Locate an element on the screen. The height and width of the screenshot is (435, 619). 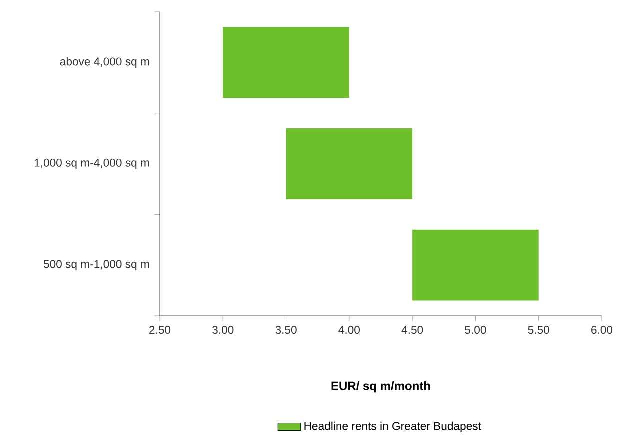
x-axis-title: EUR/ sq m/month is located at coordinates (381, 387).